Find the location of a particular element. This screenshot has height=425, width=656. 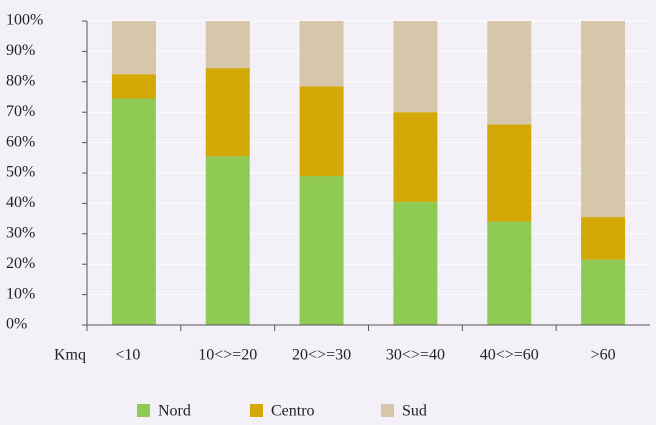

y-tick-label: 50% is located at coordinates (20, 172).